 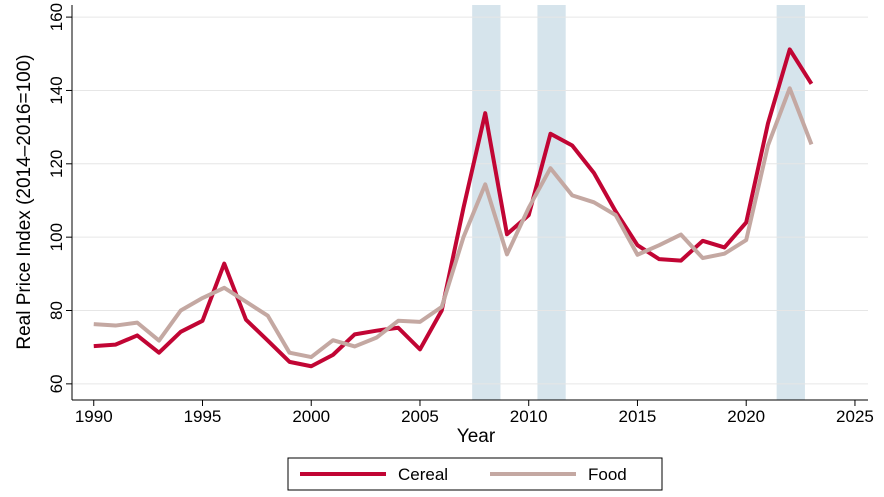 What do you see at coordinates (423, 474) in the screenshot?
I see `legend-label: Cereal` at bounding box center [423, 474].